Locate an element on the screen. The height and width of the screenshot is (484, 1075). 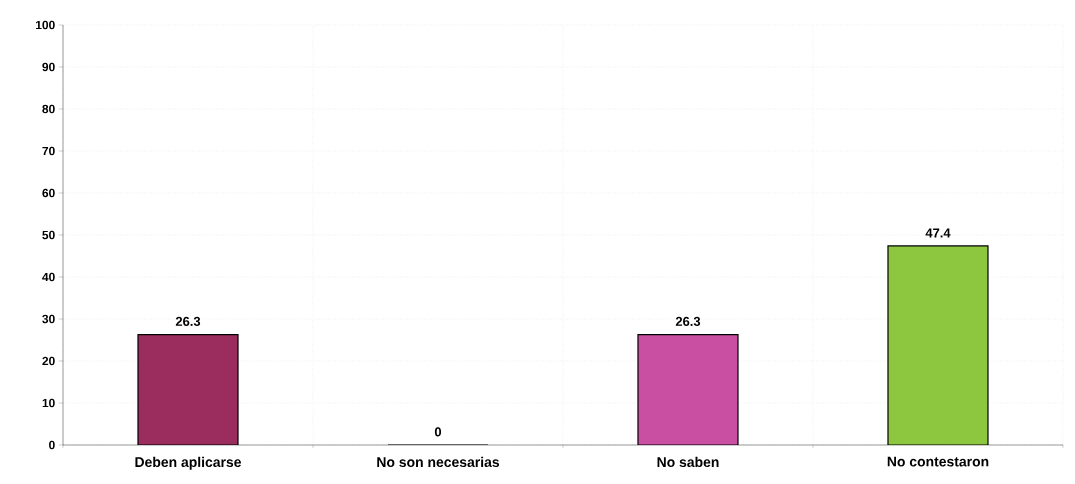
y-tick-label: 60 is located at coordinates (48, 193).